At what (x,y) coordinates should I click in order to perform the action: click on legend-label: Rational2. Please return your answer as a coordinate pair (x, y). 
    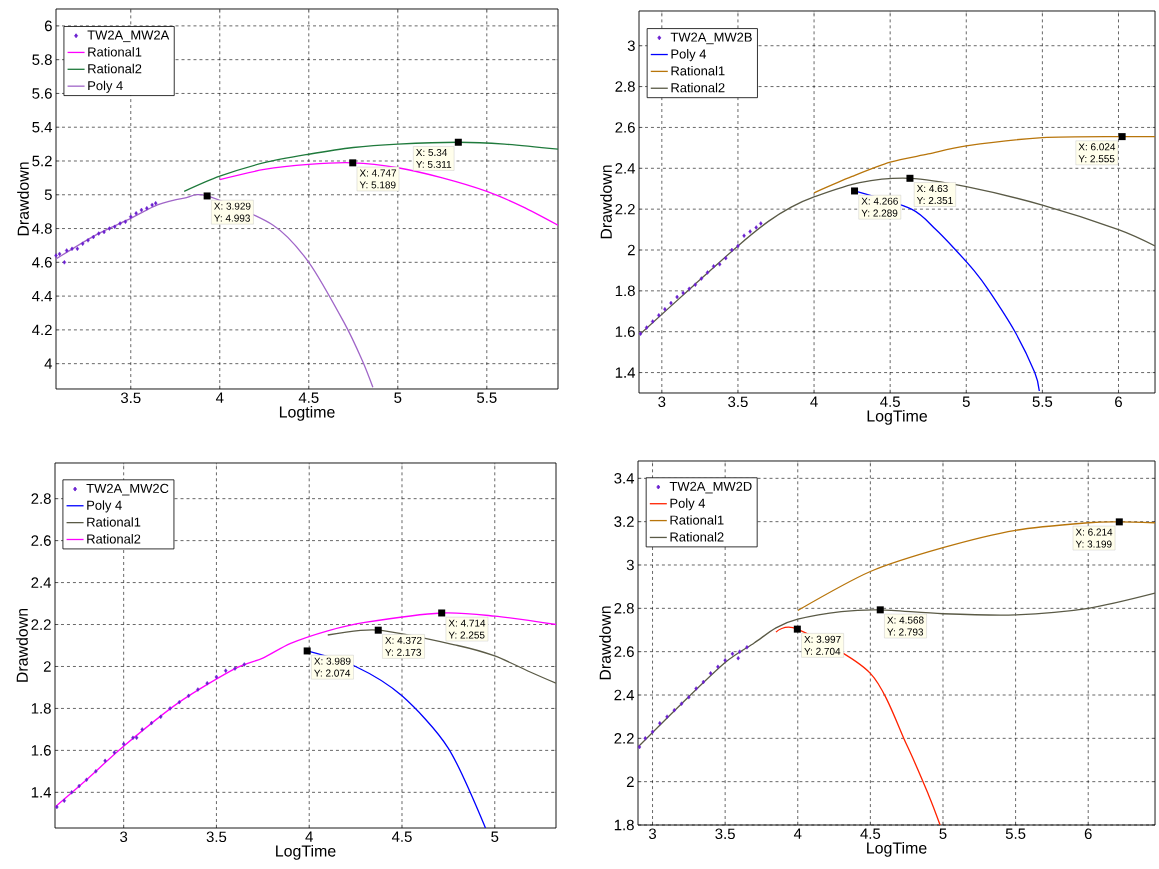
    Looking at the image, I should click on (697, 537).